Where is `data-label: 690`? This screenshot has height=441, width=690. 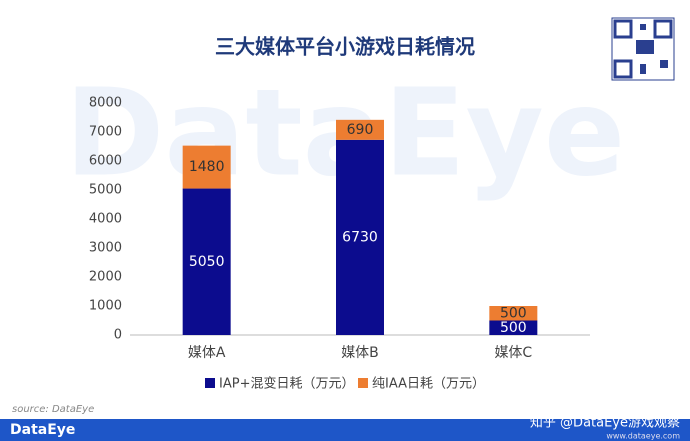
data-label: 690 is located at coordinates (360, 130).